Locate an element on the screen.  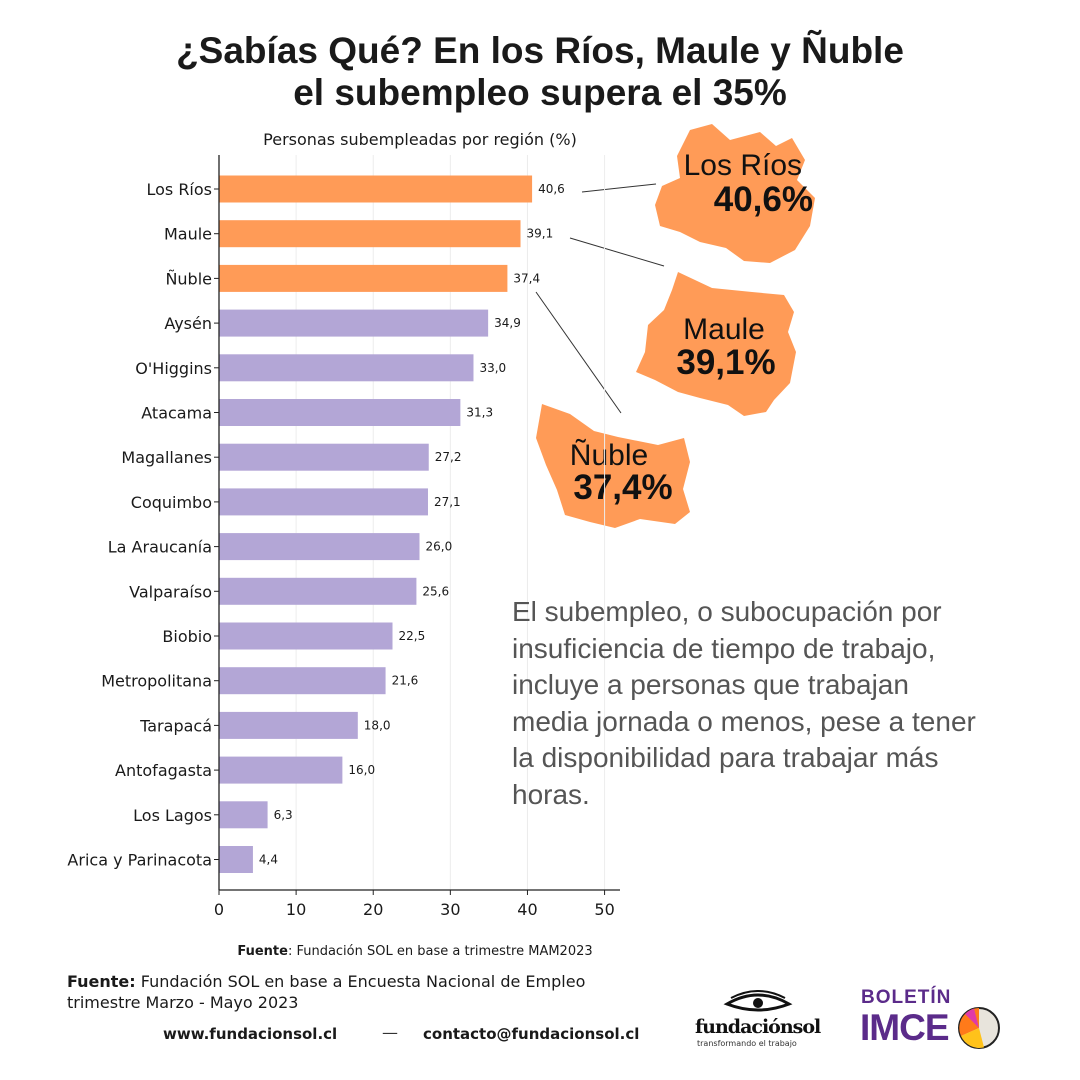
bar-value-label: 27,1 is located at coordinates (447, 502).